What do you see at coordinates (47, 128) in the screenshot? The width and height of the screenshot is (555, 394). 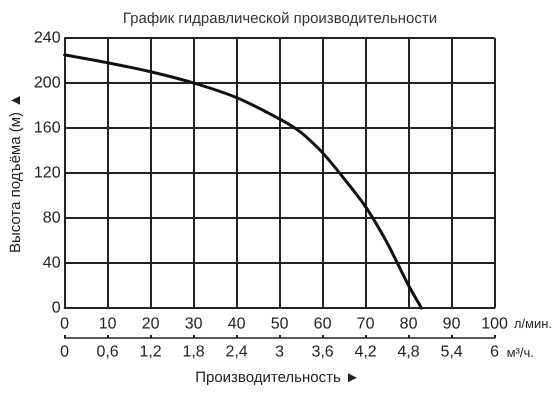 I see `y-tick-label: 160` at bounding box center [47, 128].